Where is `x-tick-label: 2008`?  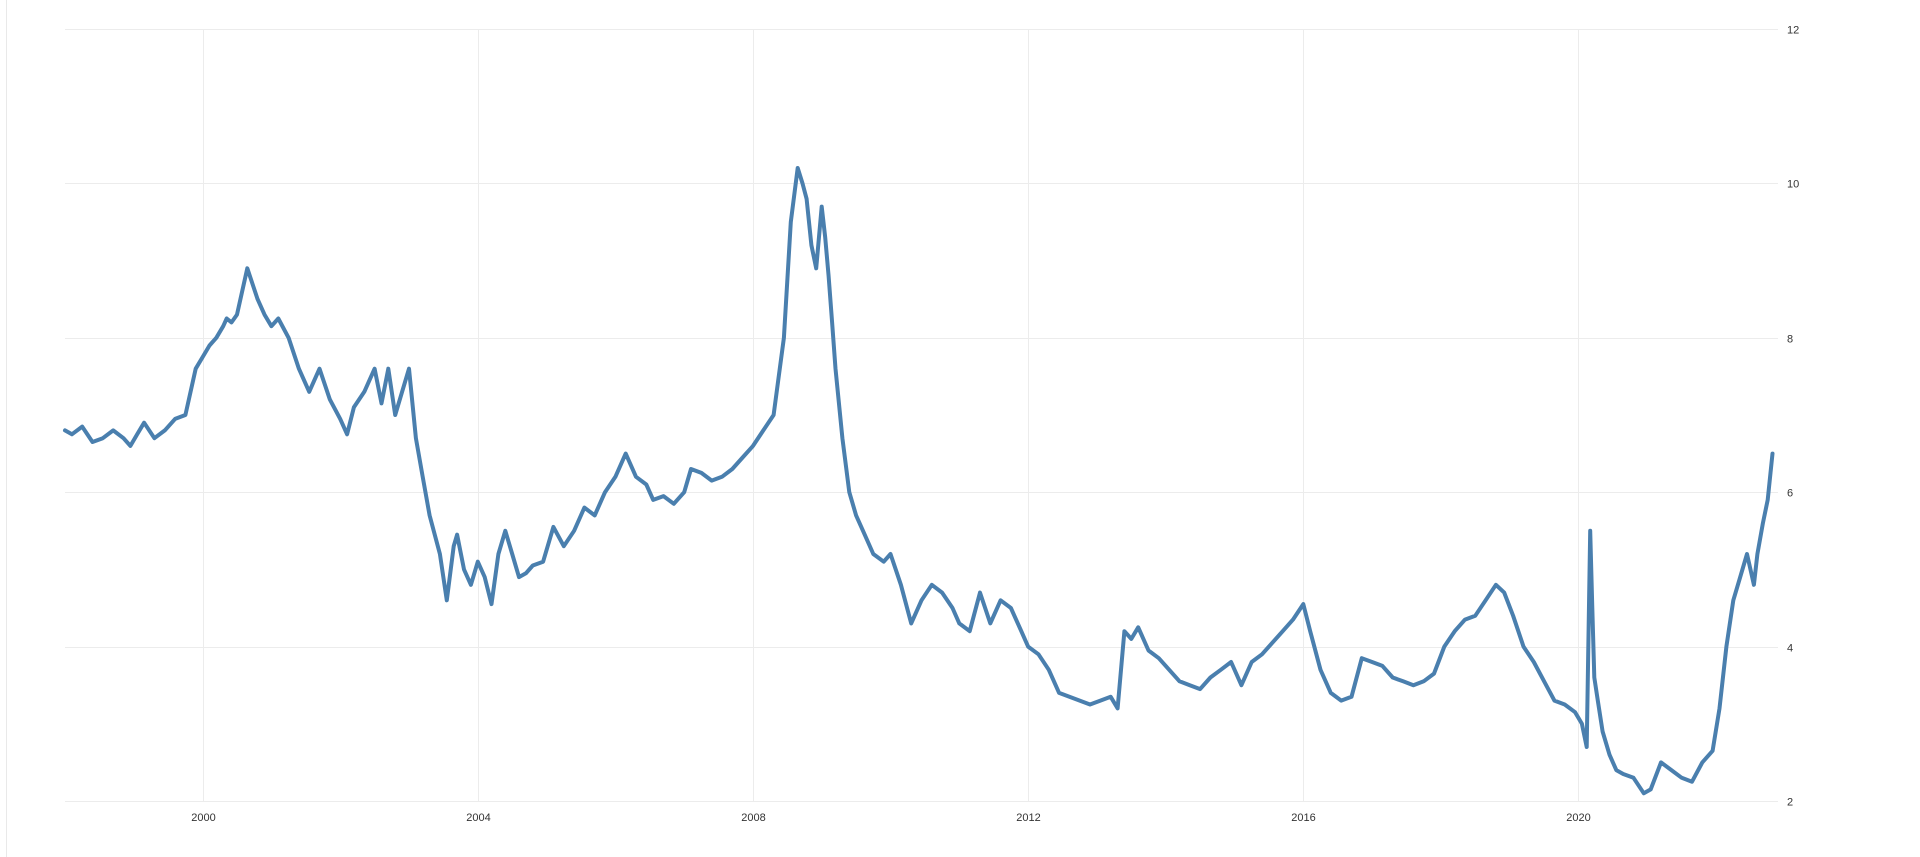 x-tick-label: 2008 is located at coordinates (753, 818).